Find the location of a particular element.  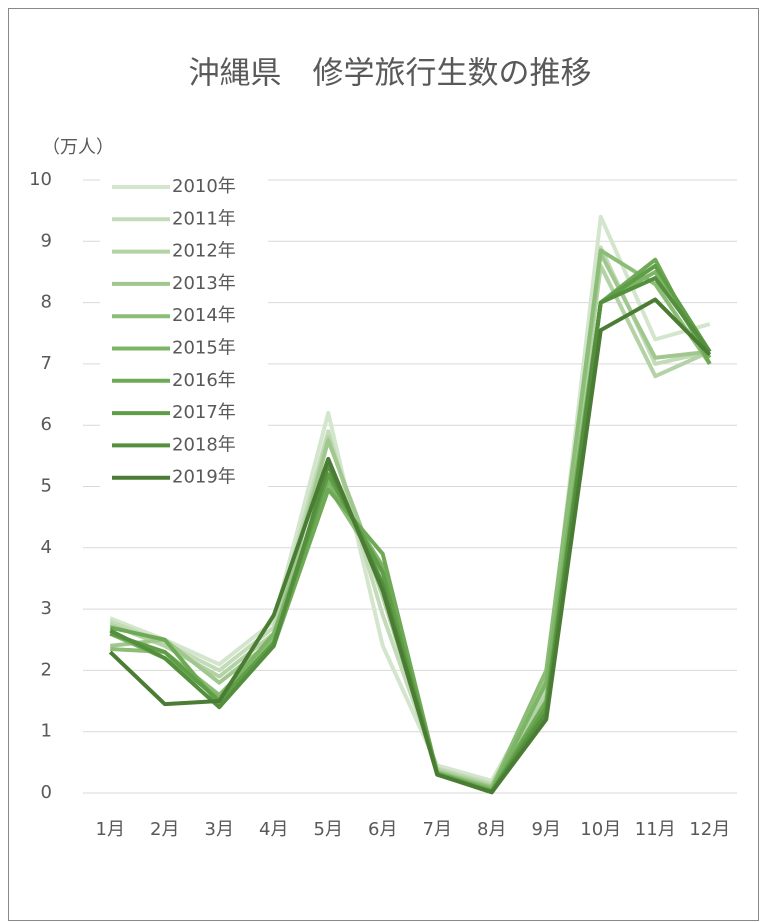

legend-label: 2010年 is located at coordinates (204, 186).